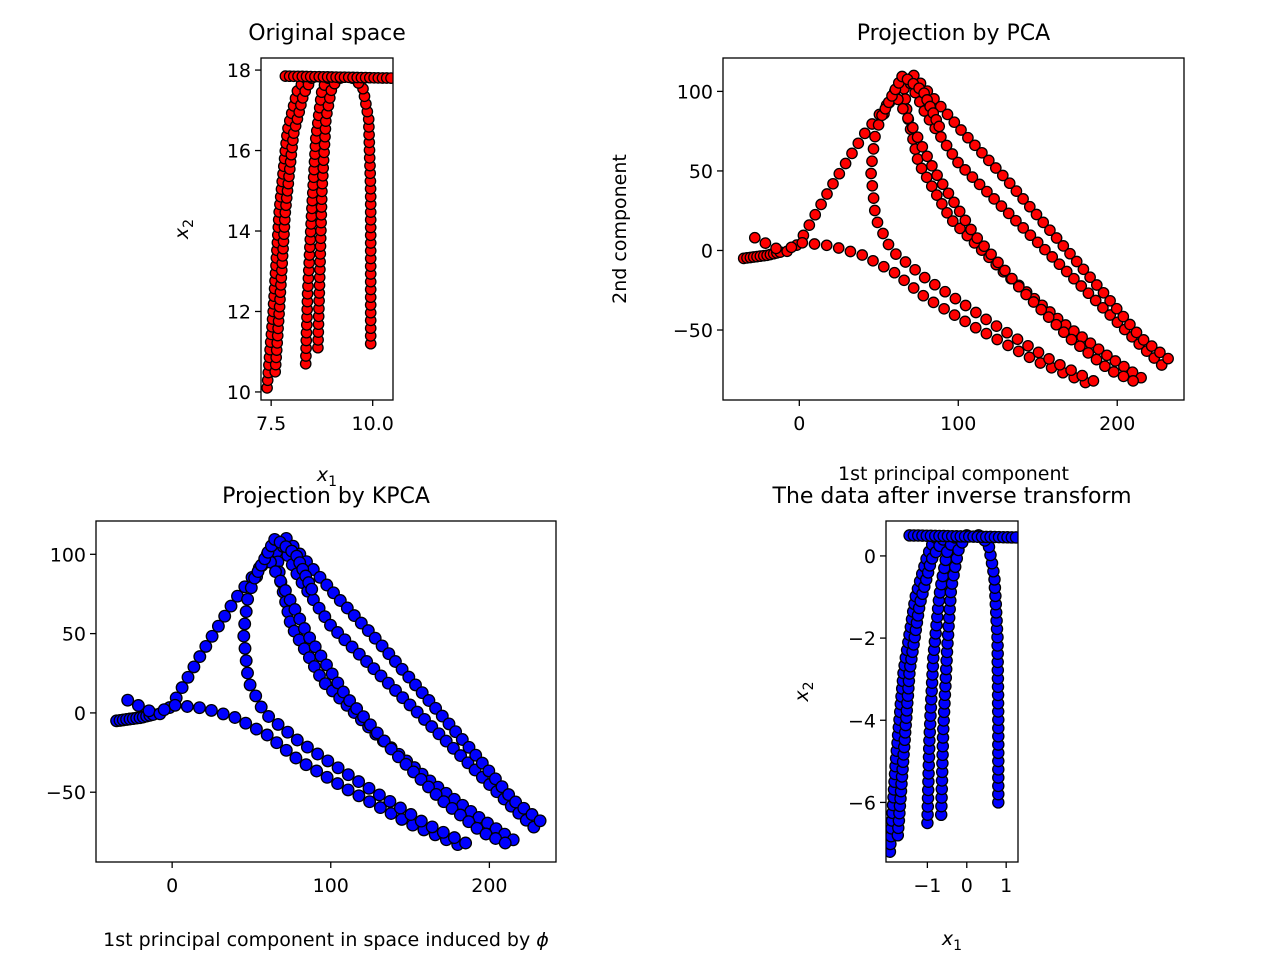  I want to click on scatter-points, so click(327, 232).